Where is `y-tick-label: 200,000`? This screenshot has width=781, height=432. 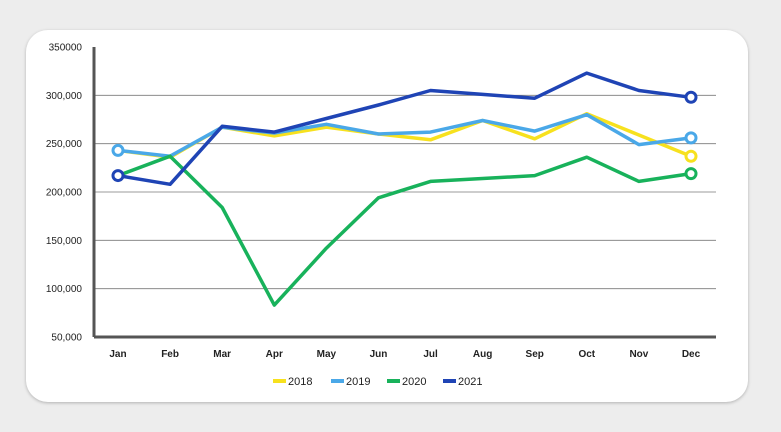
y-tick-label: 200,000 is located at coordinates (64, 193).